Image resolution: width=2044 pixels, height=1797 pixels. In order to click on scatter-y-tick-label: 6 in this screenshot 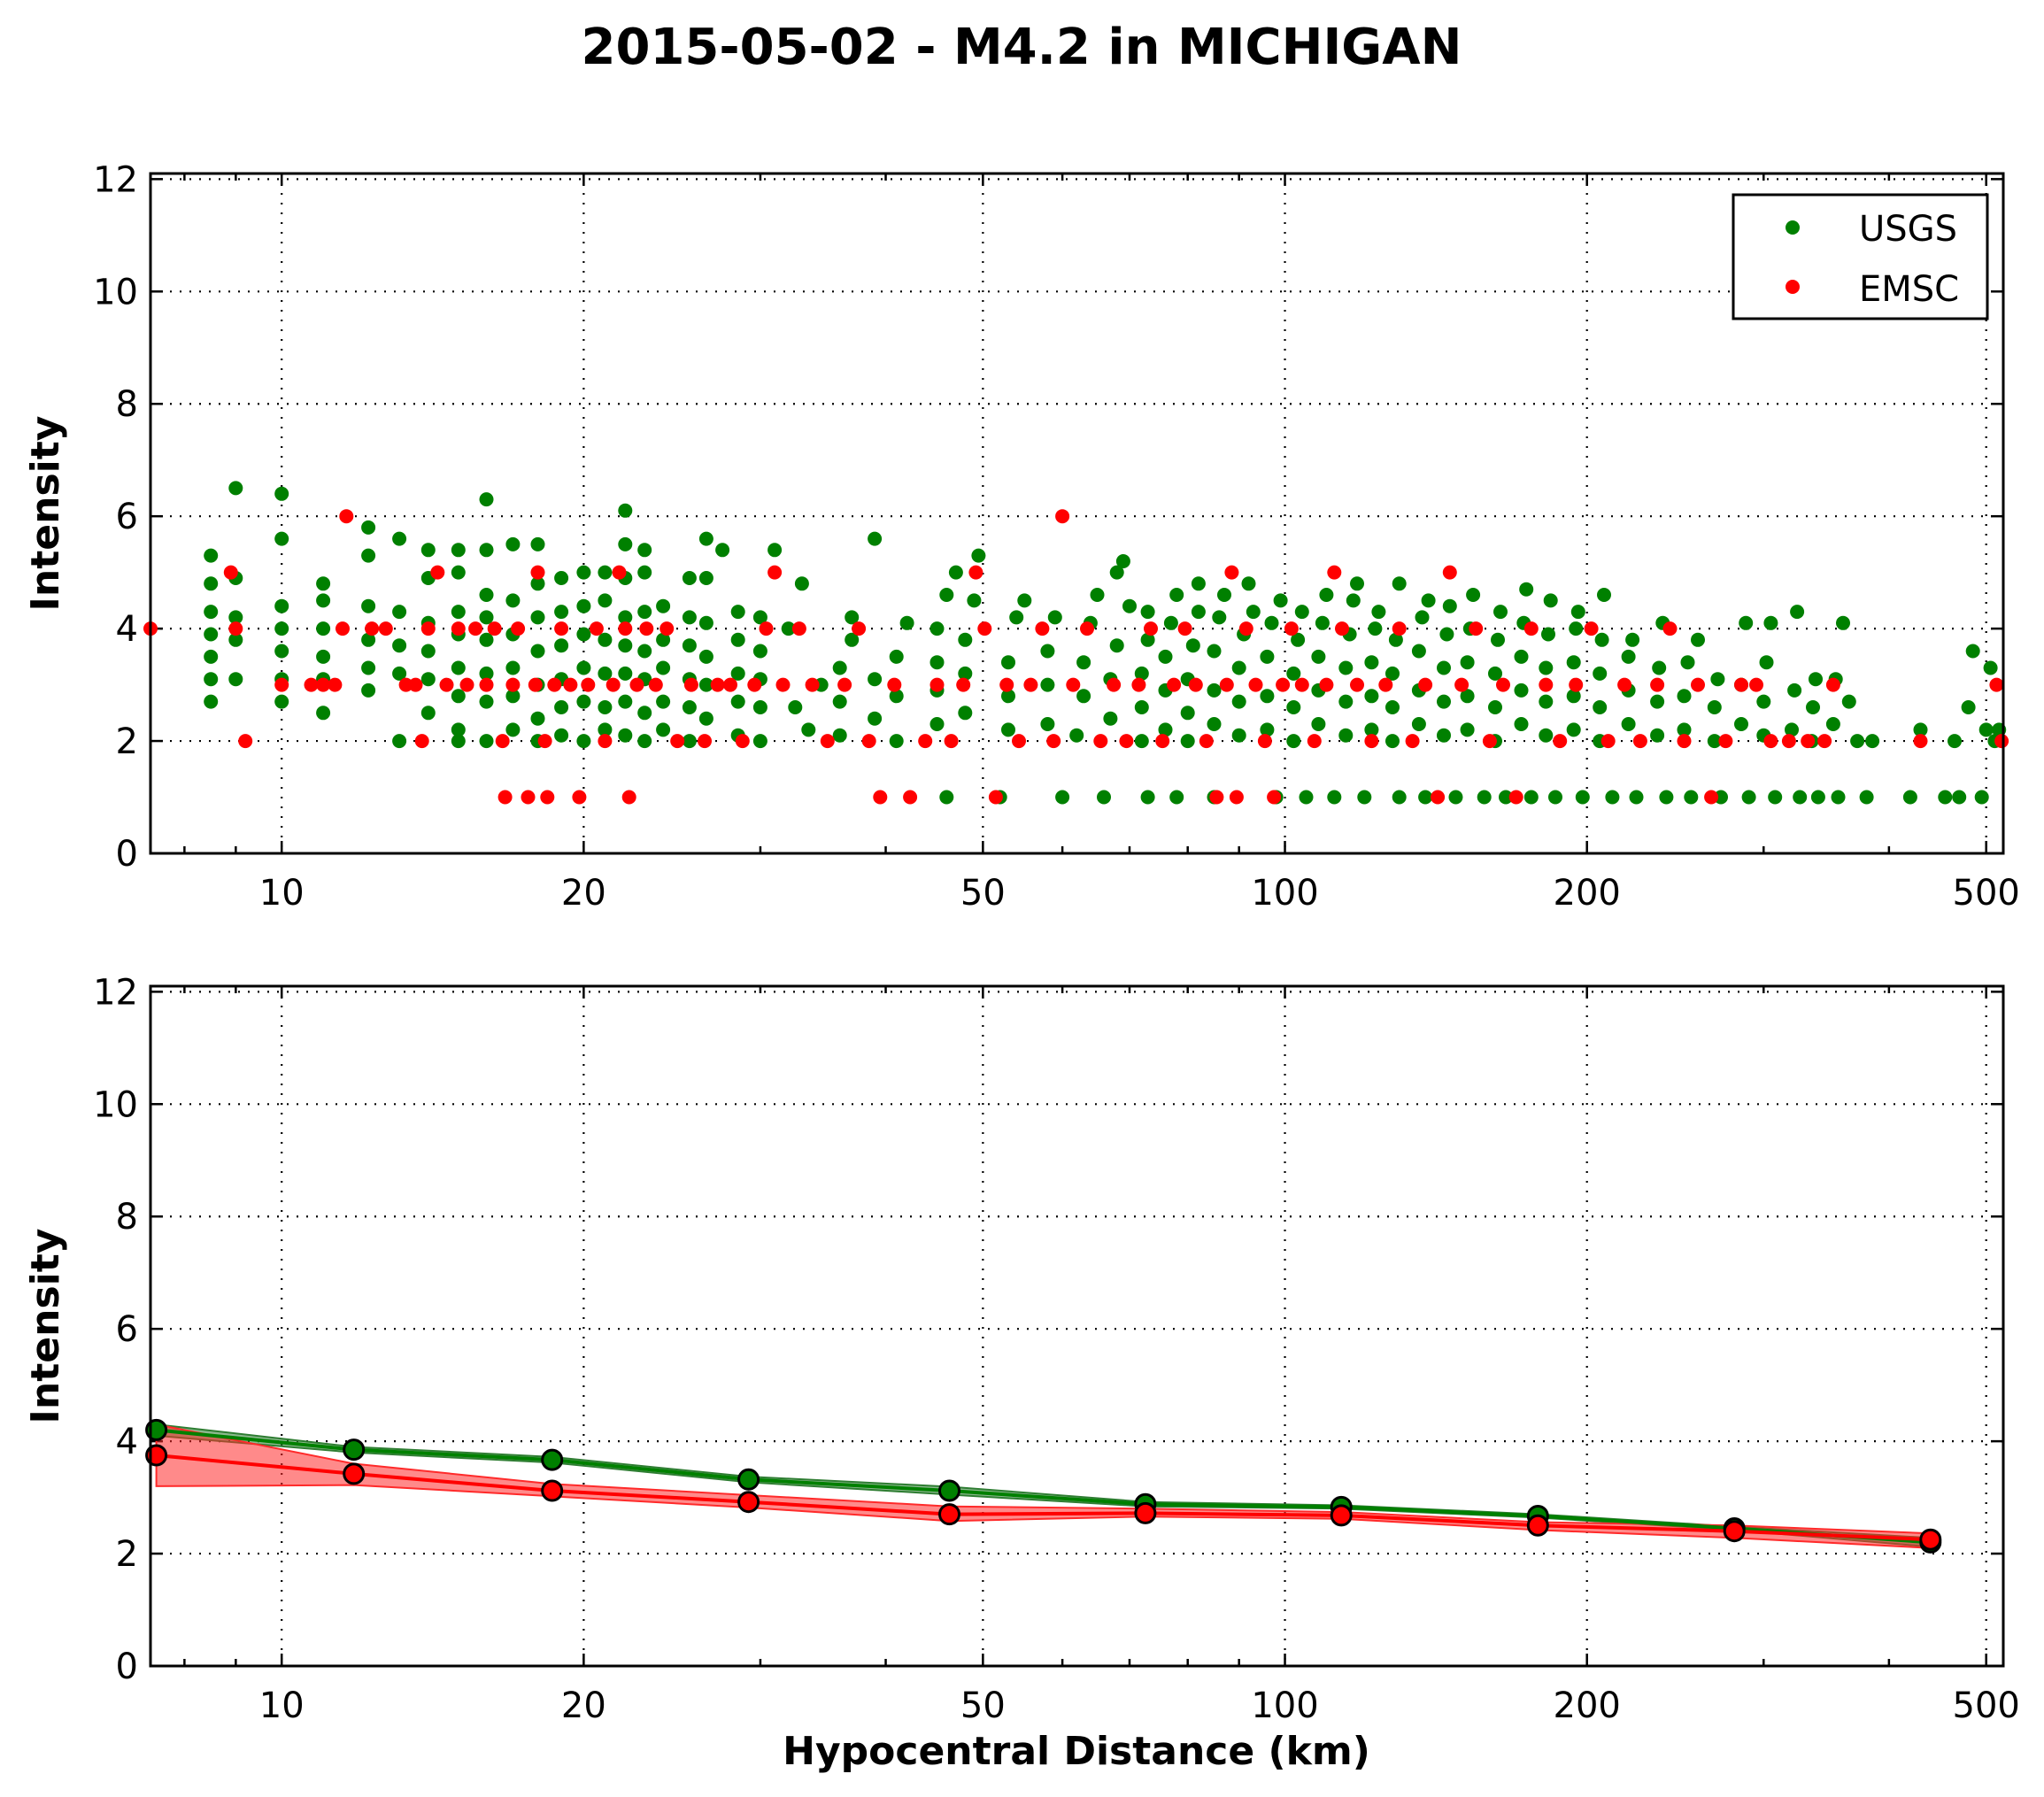, I will do `click(127, 517)`.